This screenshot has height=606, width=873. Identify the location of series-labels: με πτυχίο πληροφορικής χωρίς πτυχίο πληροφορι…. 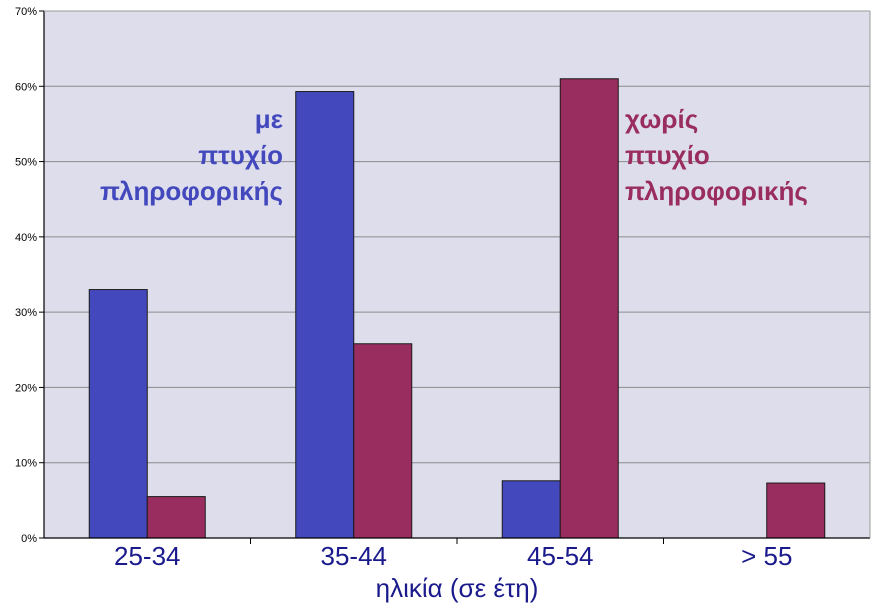
(454, 155).